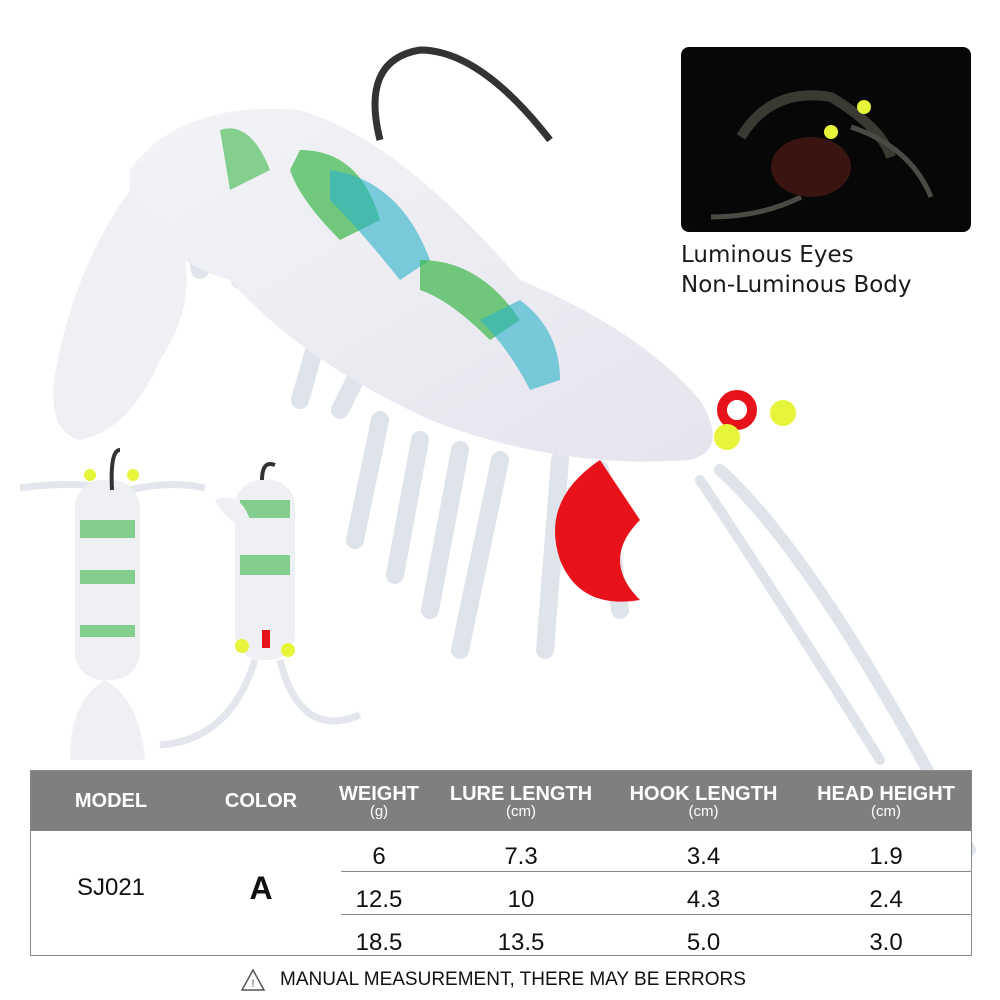  Describe the element at coordinates (886, 942) in the screenshot. I see `table-cell: 3.0` at that location.